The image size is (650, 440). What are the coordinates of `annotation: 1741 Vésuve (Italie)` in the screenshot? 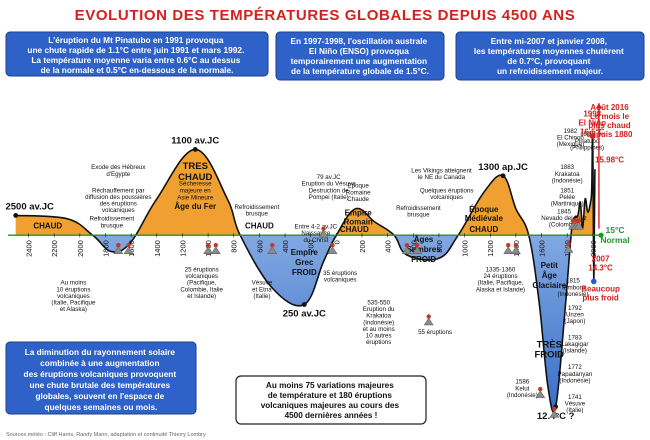 It's located at (575, 404).